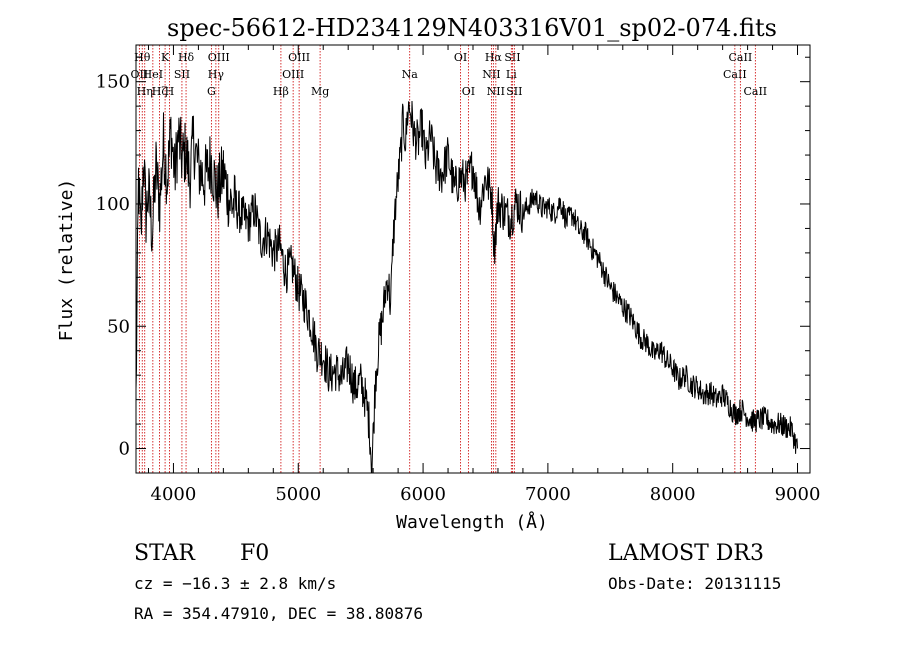 The width and height of the screenshot is (900, 649). I want to click on object-subclass: F0, so click(254, 553).